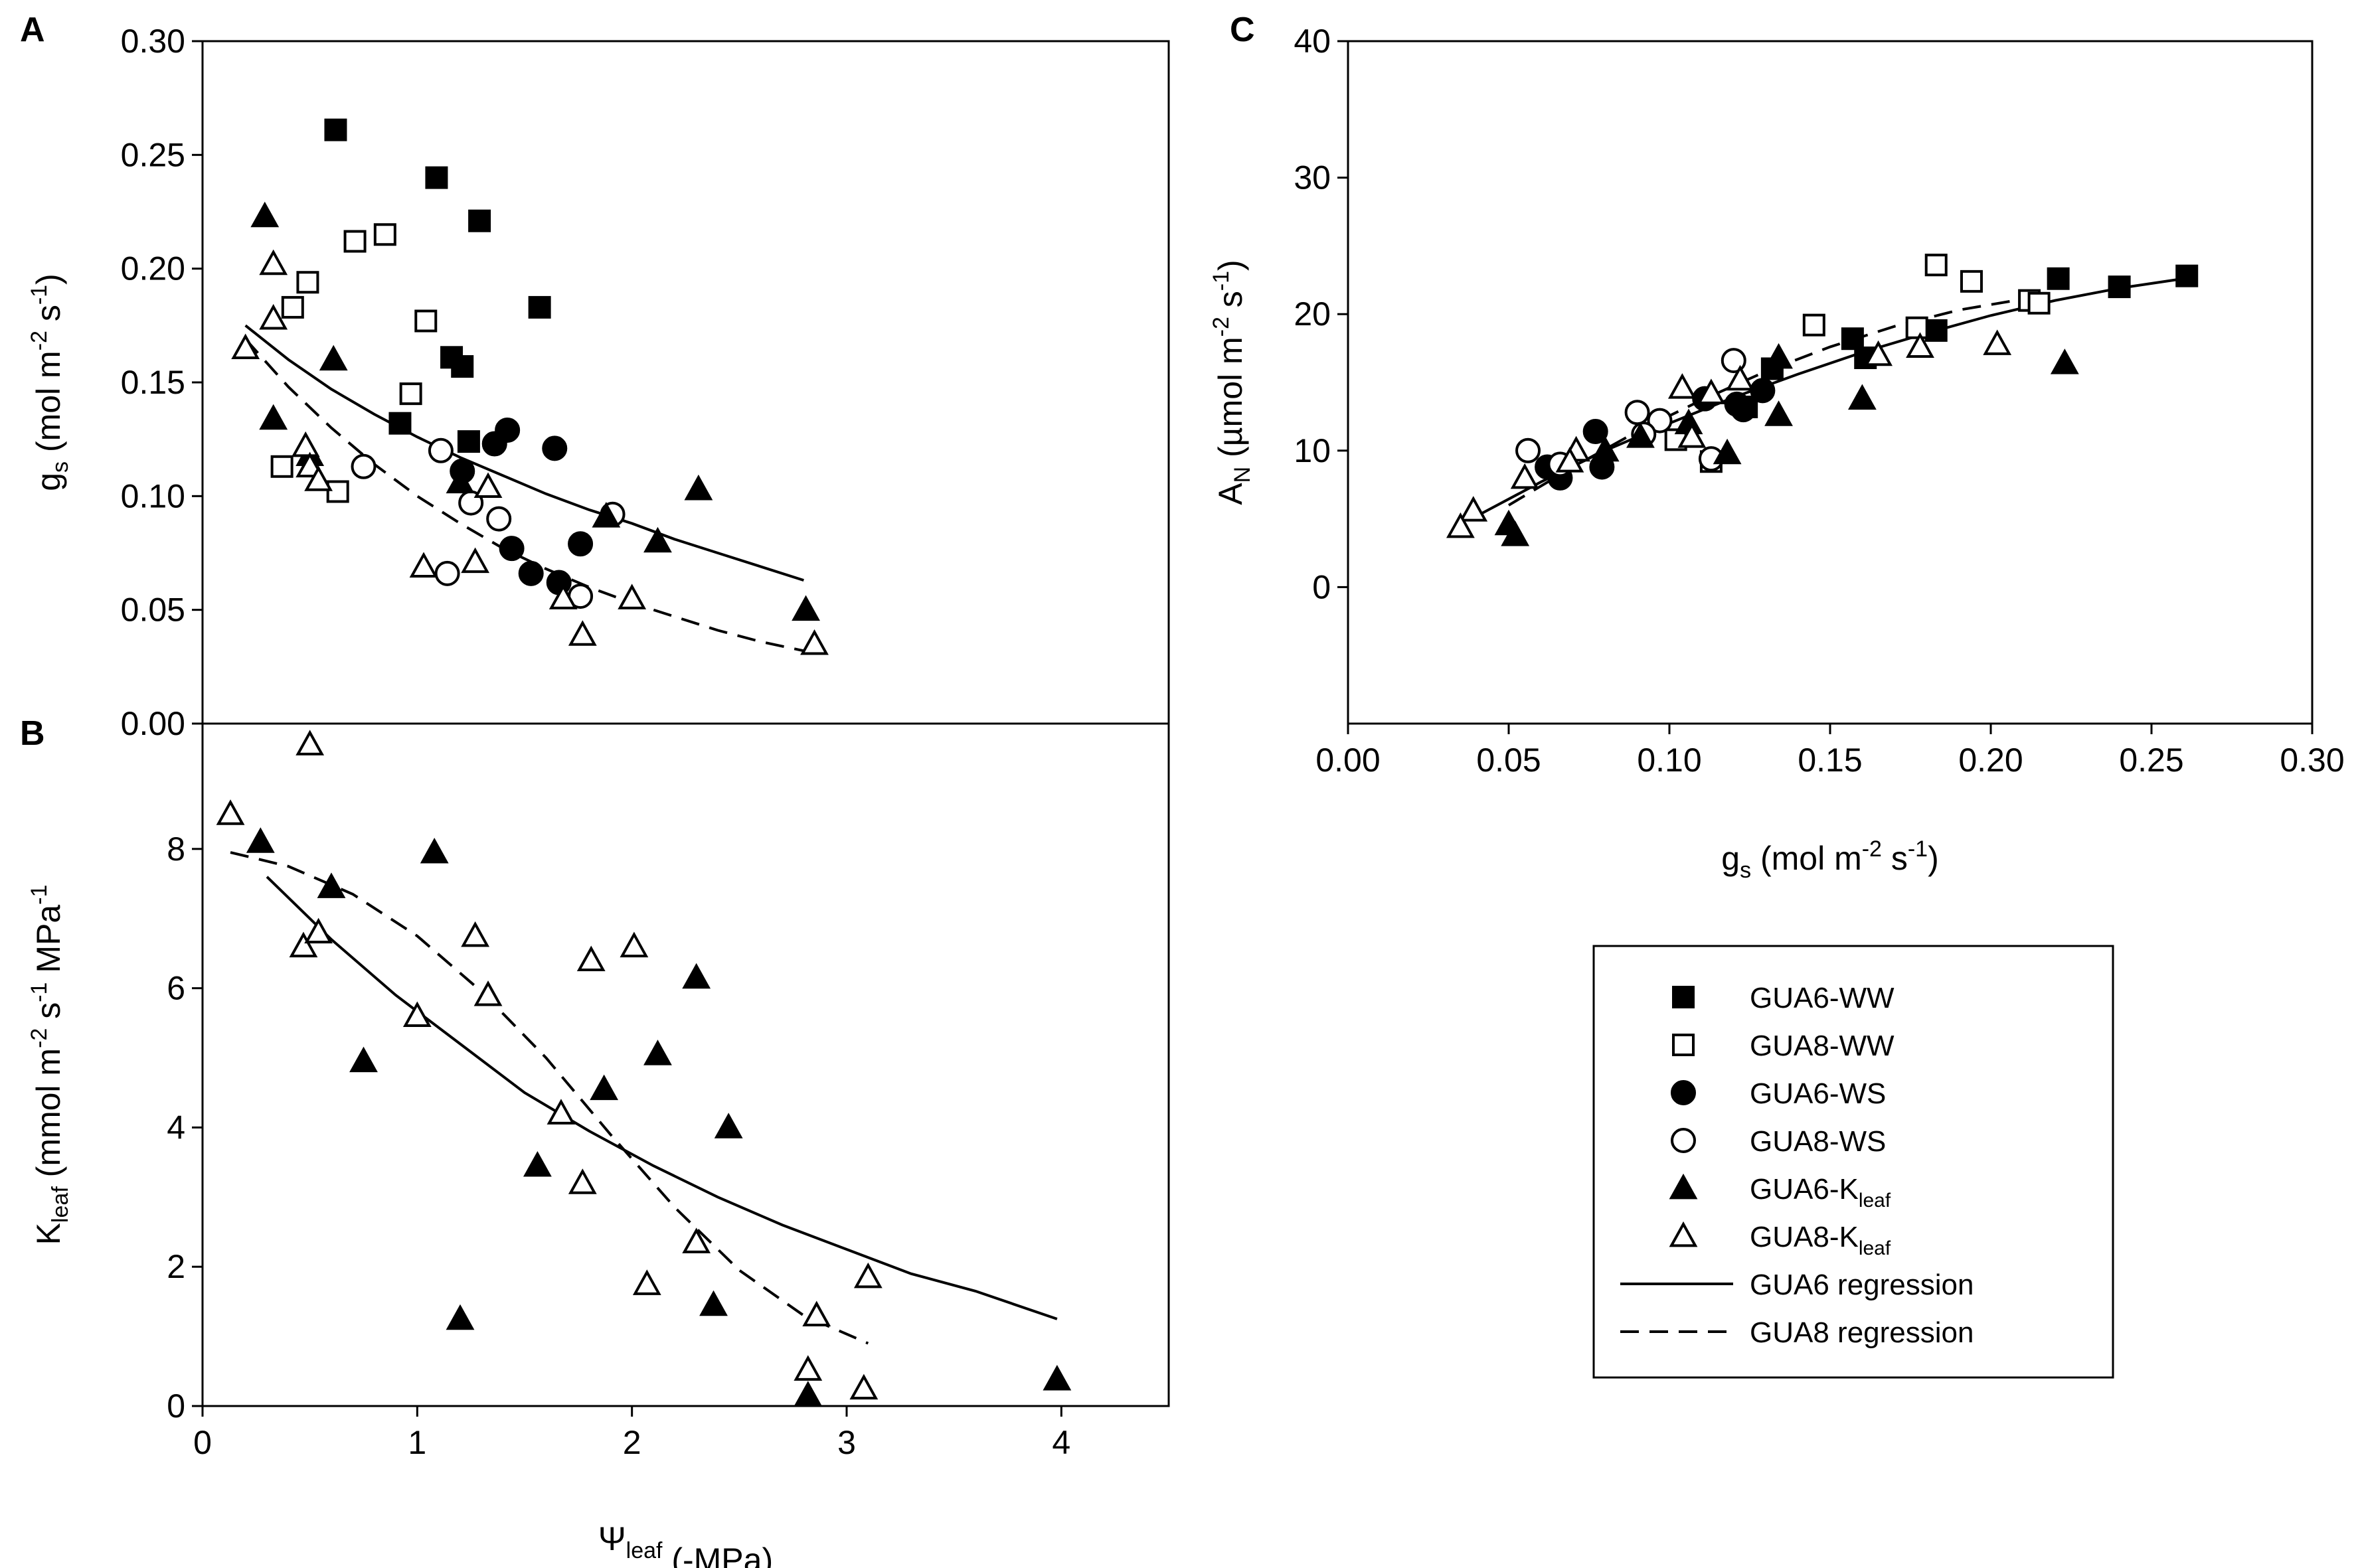 The height and width of the screenshot is (1568, 2360). I want to click on x-tick-label-c: 0.10, so click(1669, 761).